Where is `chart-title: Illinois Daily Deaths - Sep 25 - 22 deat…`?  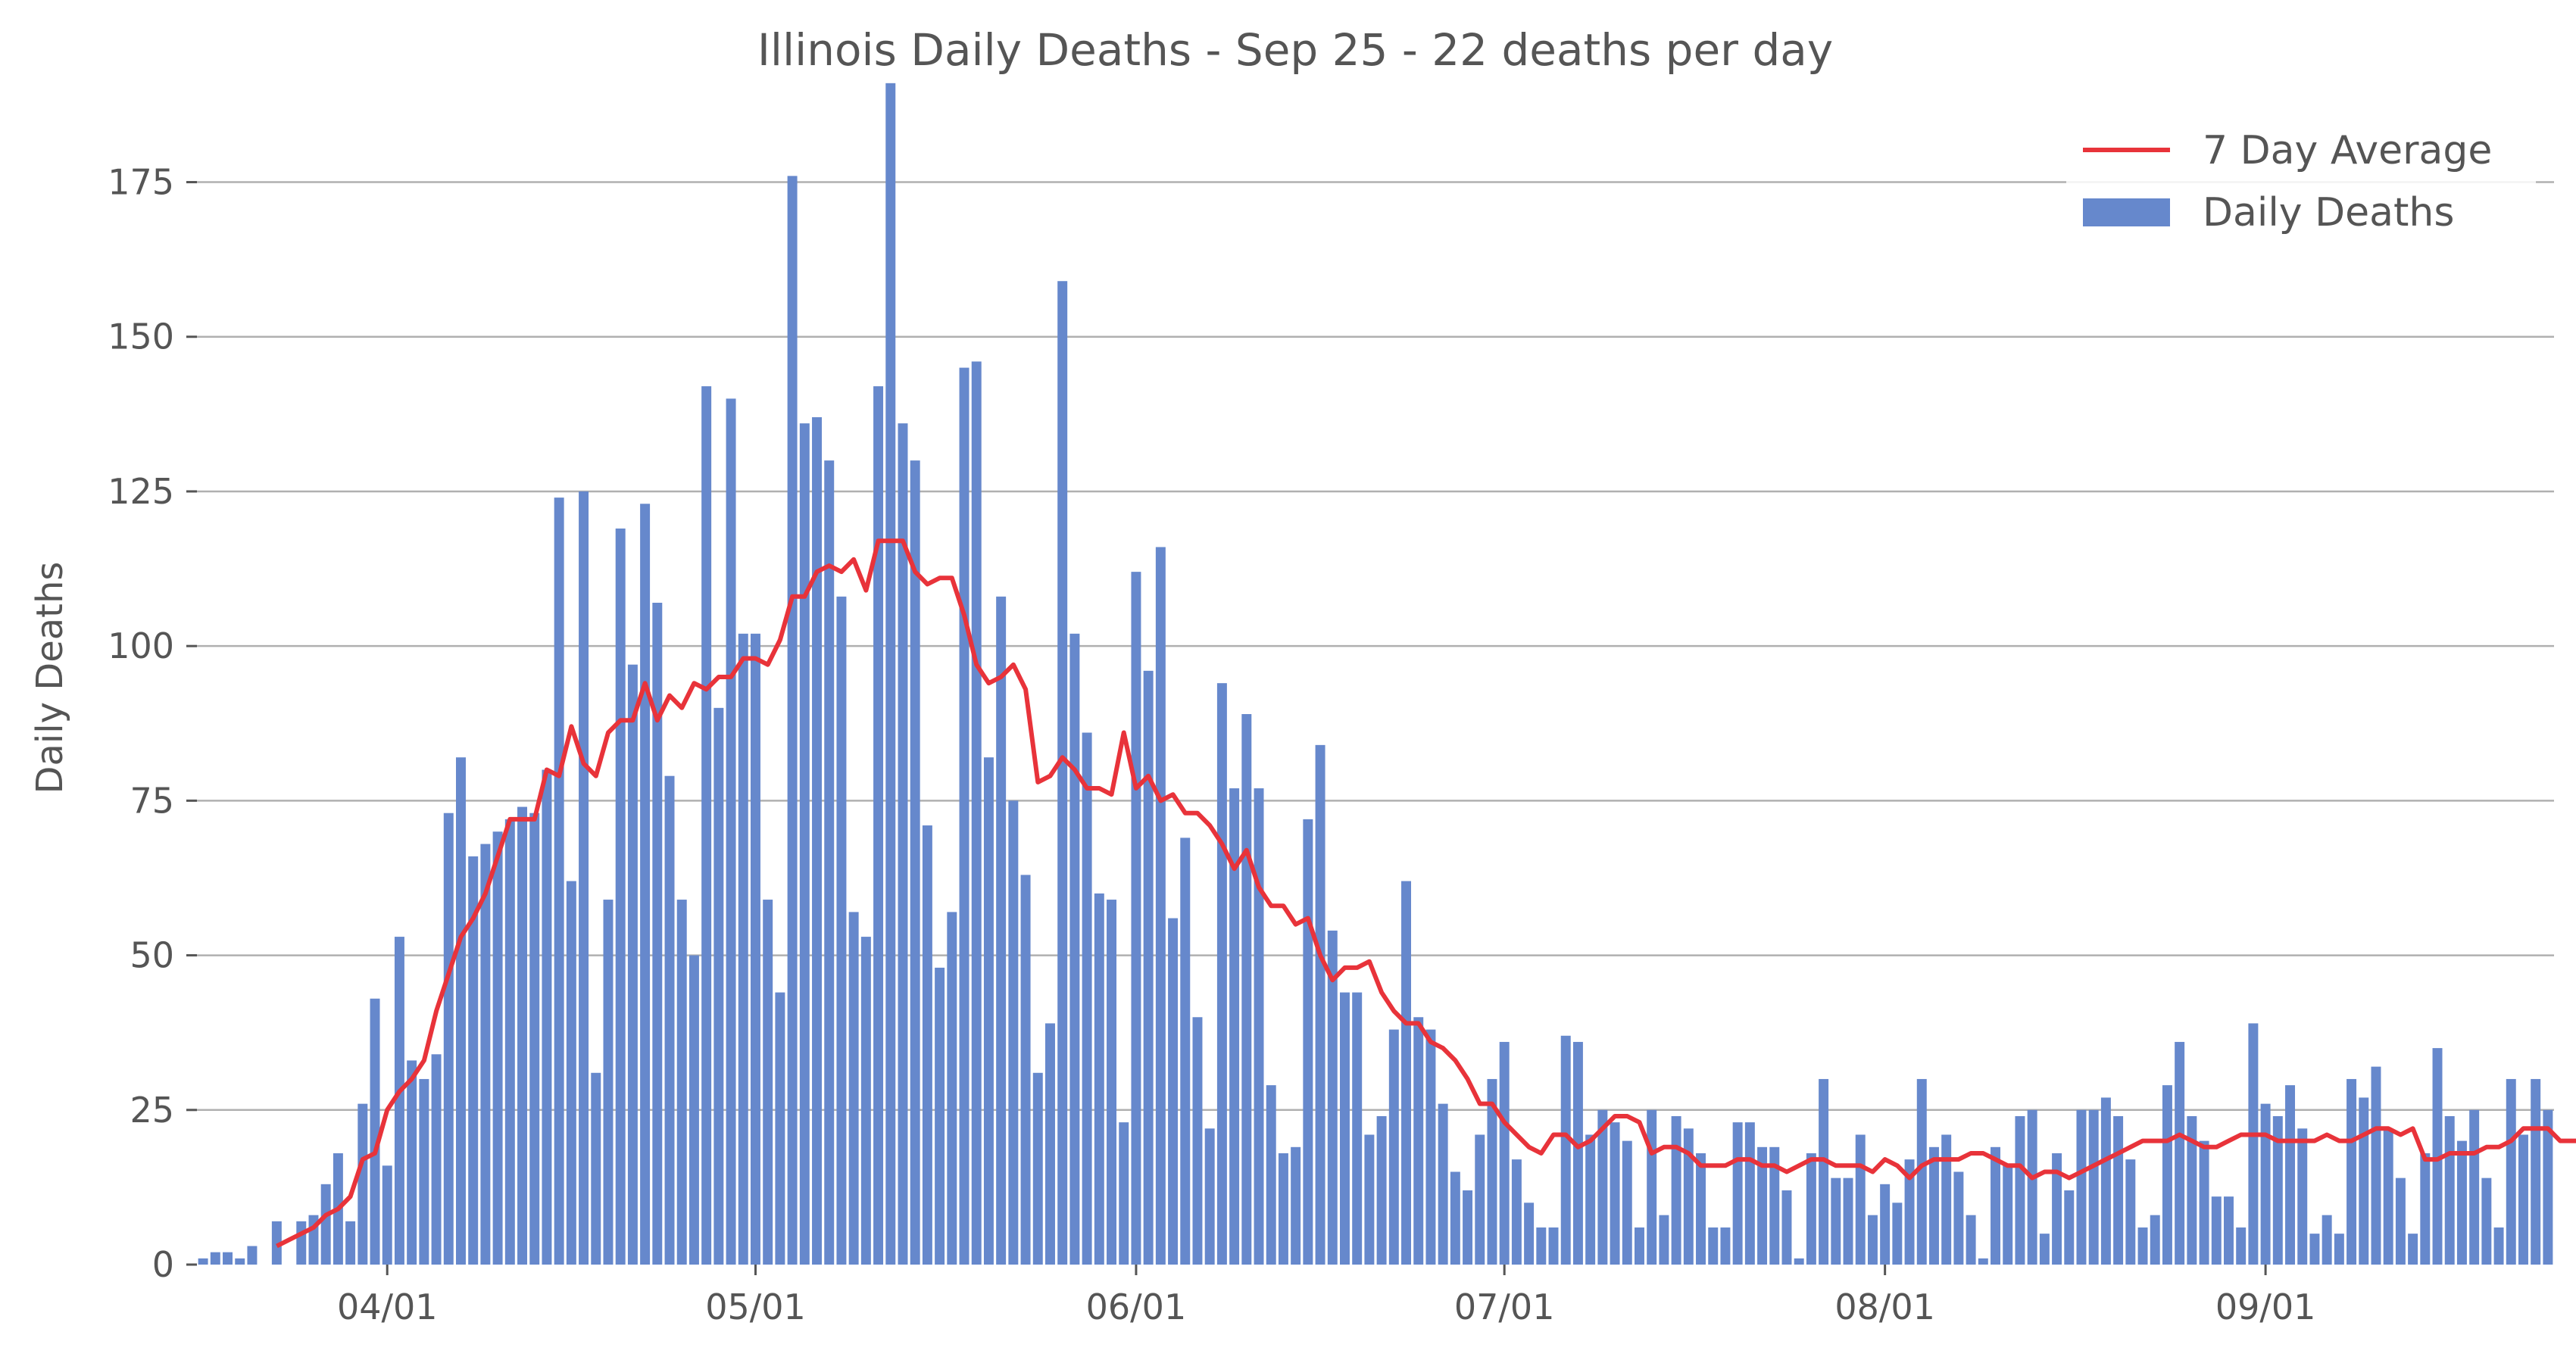
chart-title: Illinois Daily Deaths - Sep 25 - 22 deat… is located at coordinates (1295, 50).